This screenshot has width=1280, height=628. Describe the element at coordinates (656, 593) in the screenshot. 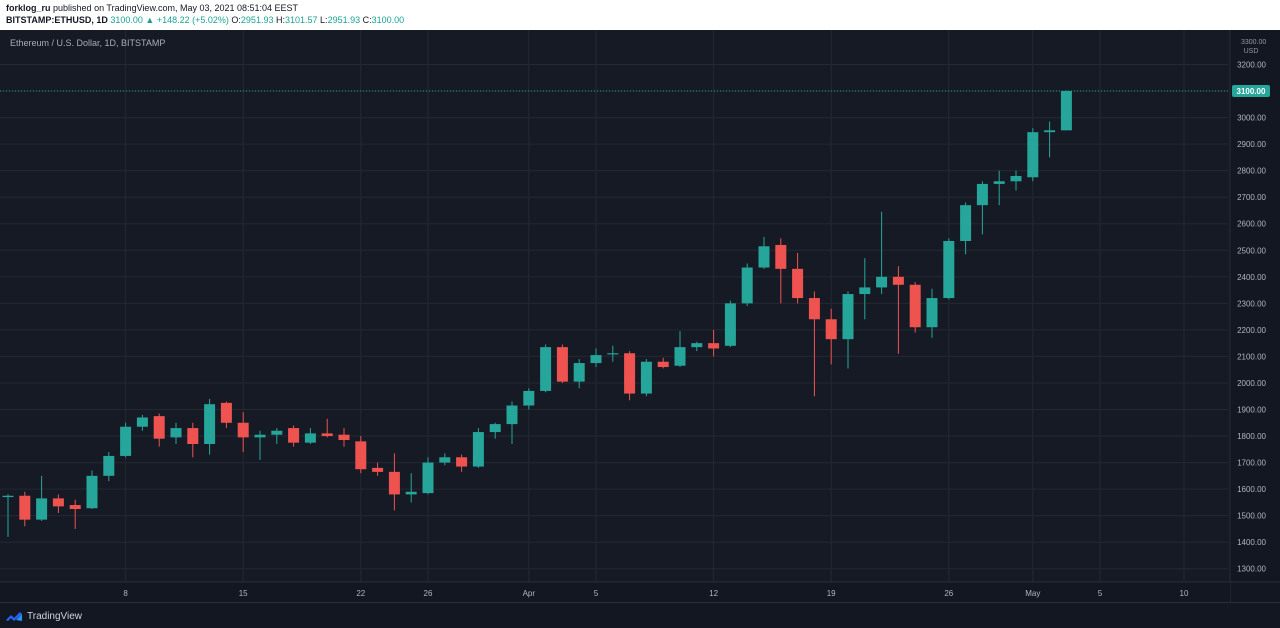

I see `time-tick-labels: 8 15 22 26 Apr 5 12 19 26 May 5 10` at that location.